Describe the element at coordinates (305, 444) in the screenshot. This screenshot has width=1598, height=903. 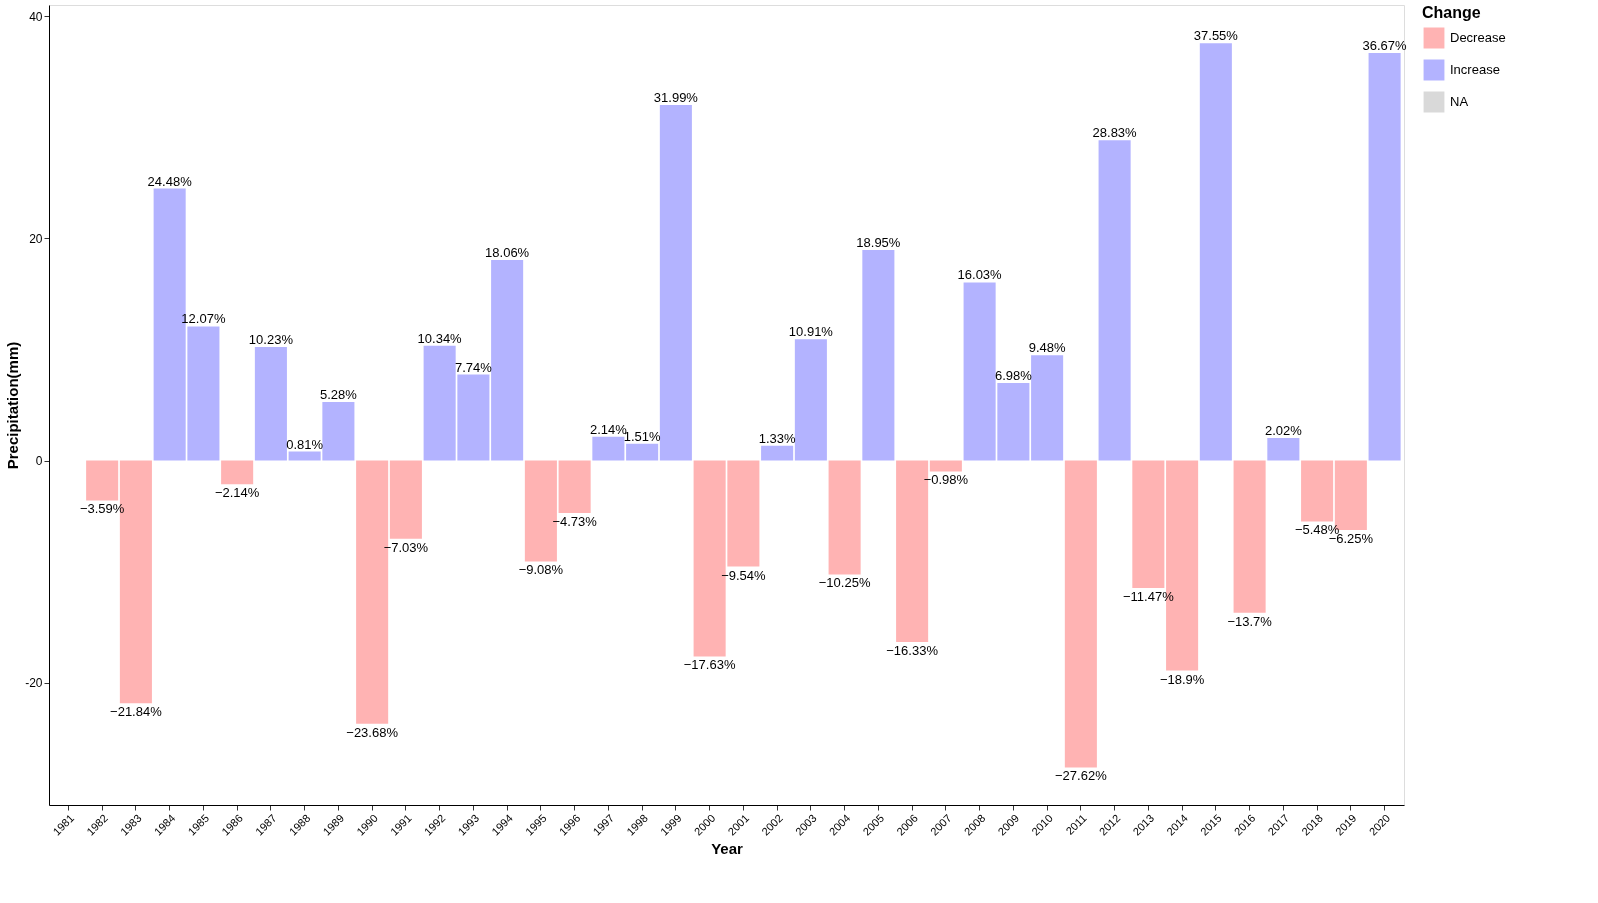
I see `data-label: 0.81%` at that location.